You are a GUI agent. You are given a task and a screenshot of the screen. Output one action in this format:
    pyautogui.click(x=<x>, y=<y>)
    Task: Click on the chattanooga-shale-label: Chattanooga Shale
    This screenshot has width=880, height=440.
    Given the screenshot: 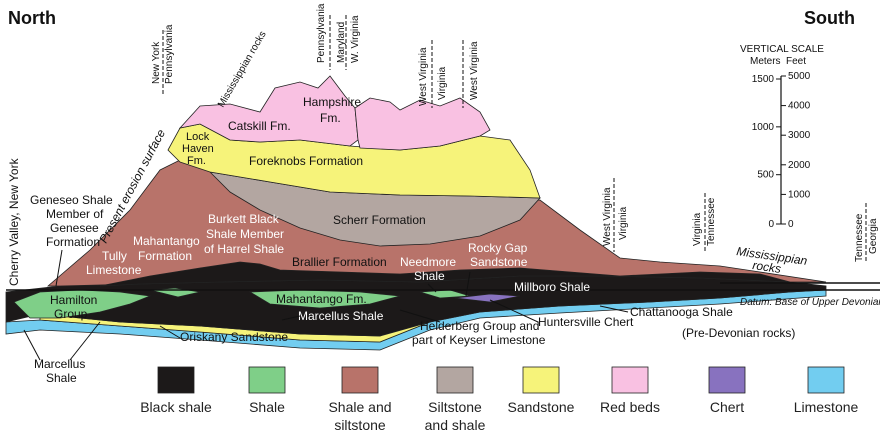 What is the action you would take?
    pyautogui.click(x=681, y=312)
    